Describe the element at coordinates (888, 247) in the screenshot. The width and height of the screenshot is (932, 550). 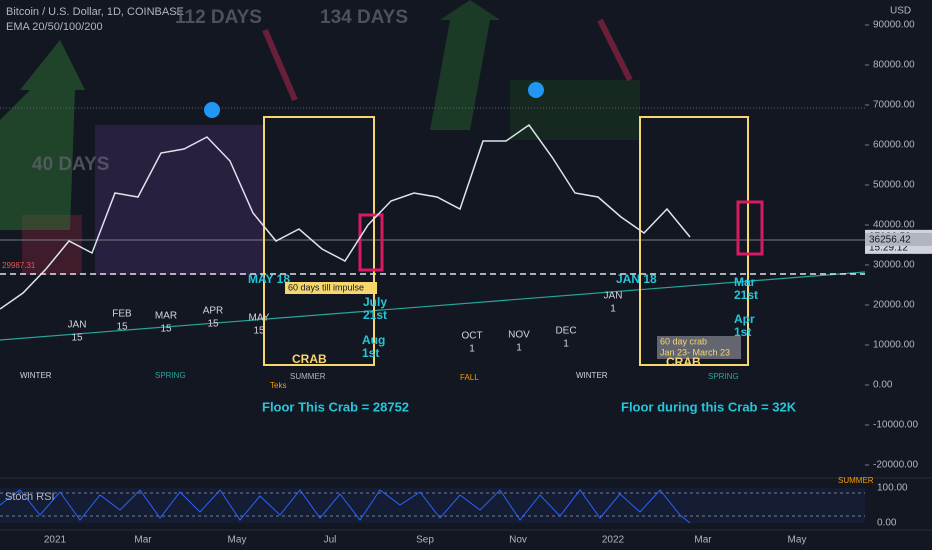
I see `price-tag-time: 15:29:12` at that location.